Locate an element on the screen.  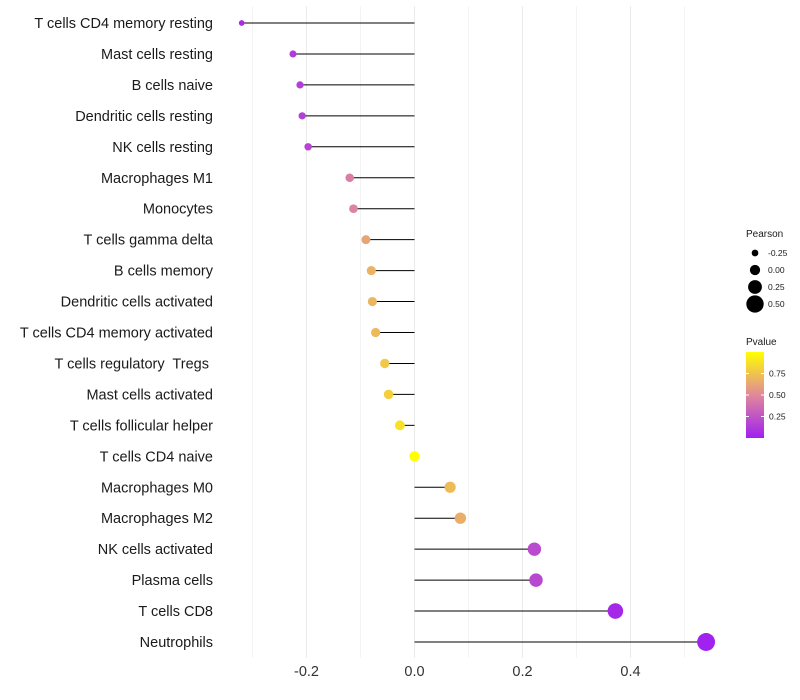
category-label: T cells follicular helper is located at coordinates (141, 426).